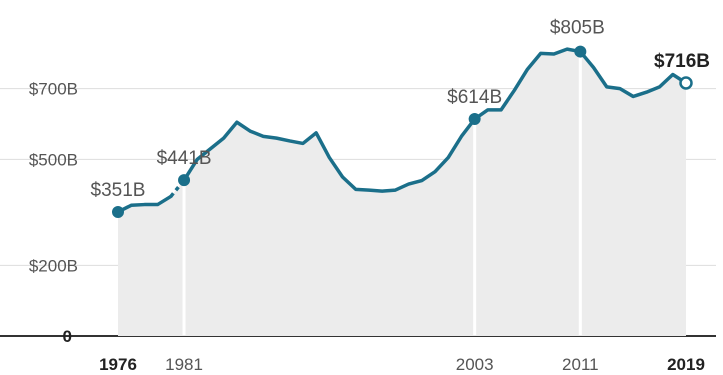 Image resolution: width=723 pixels, height=375 pixels. Describe the element at coordinates (577, 28) in the screenshot. I see `data-label: $805B` at that location.